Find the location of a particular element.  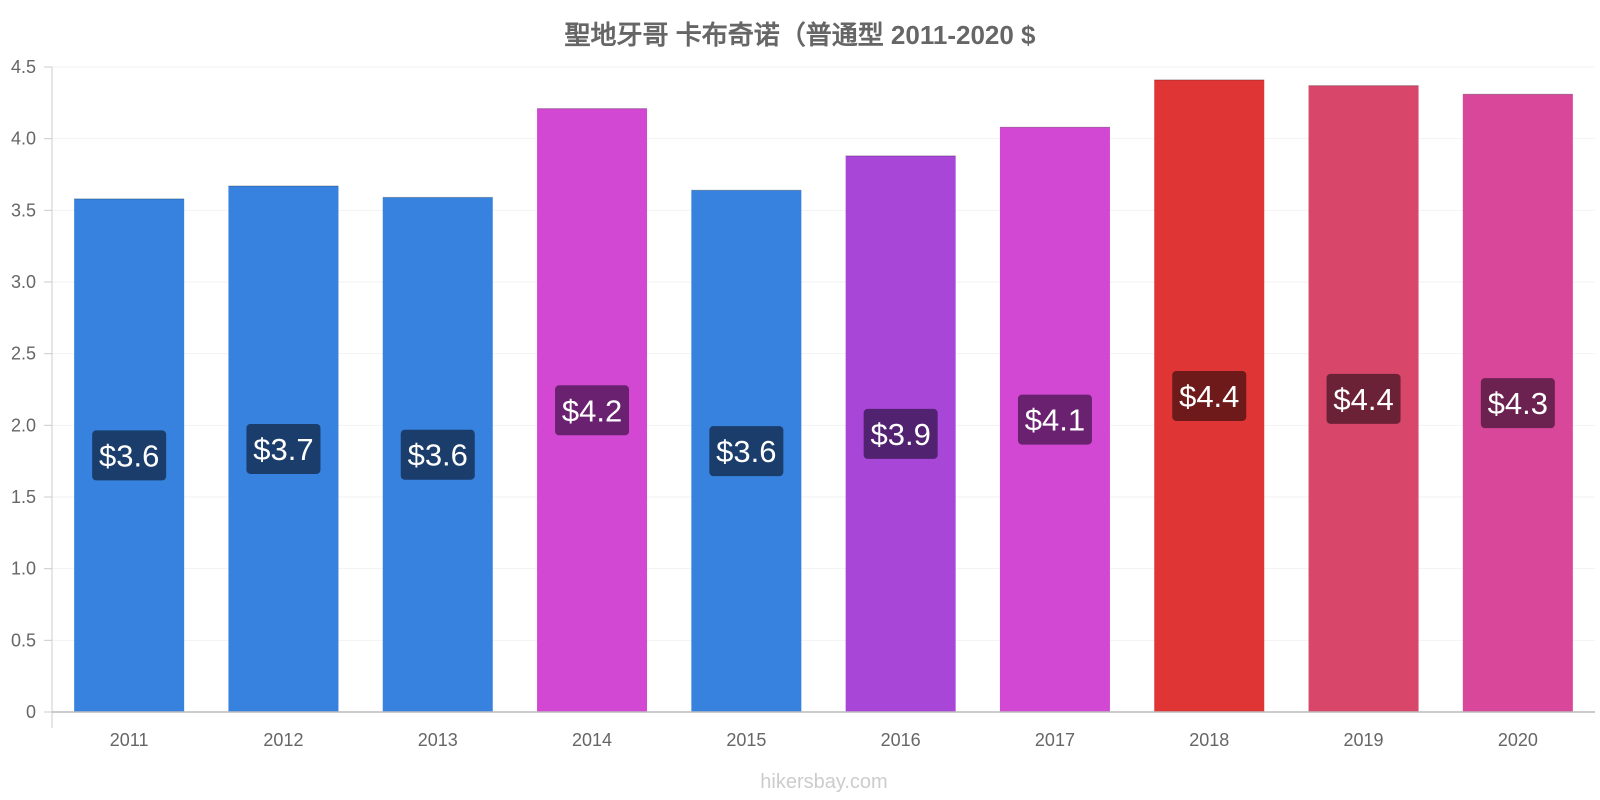

data-label-2020: $4.3 is located at coordinates (1518, 403).